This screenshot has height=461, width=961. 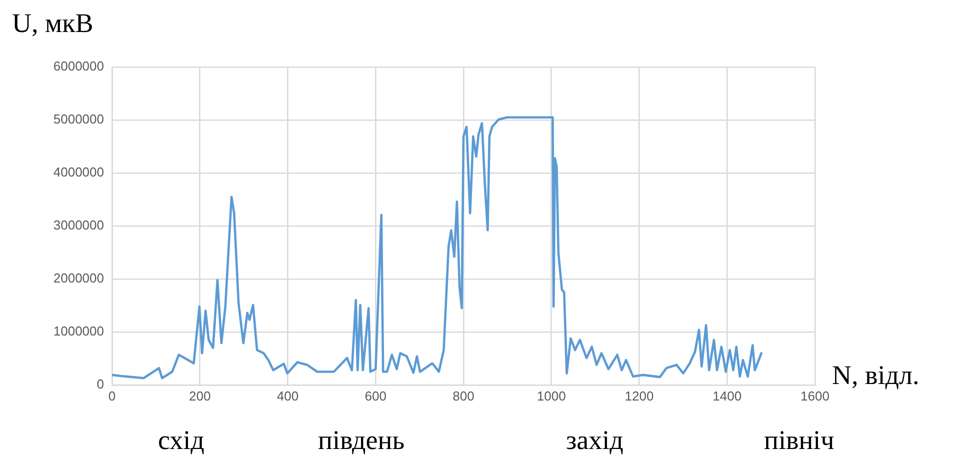 I want to click on y-tick-label: 5000000, so click(x=78, y=119).